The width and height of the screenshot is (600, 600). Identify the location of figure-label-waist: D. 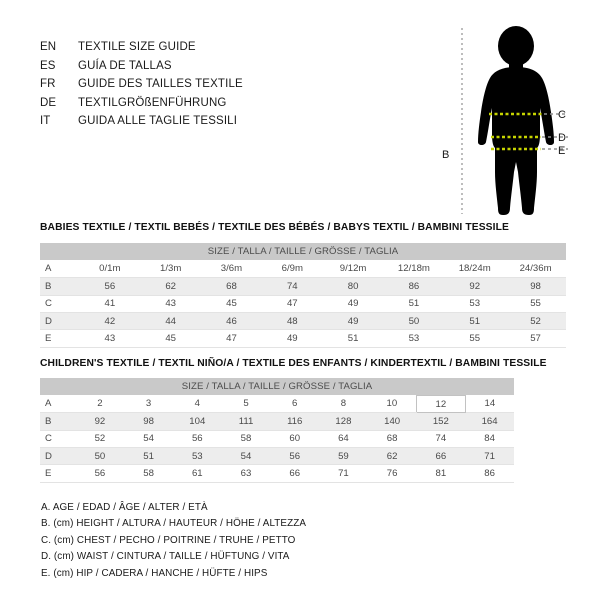
(562, 138).